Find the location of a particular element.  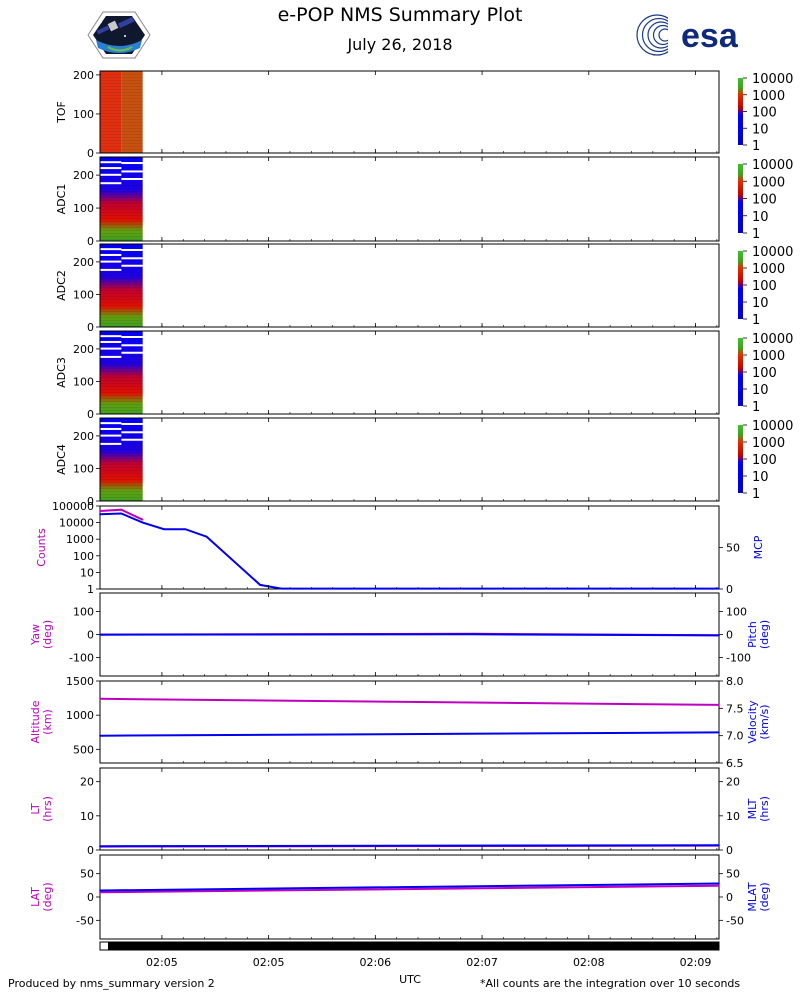

colorbar-tick-label: 1000 is located at coordinates (768, 443).